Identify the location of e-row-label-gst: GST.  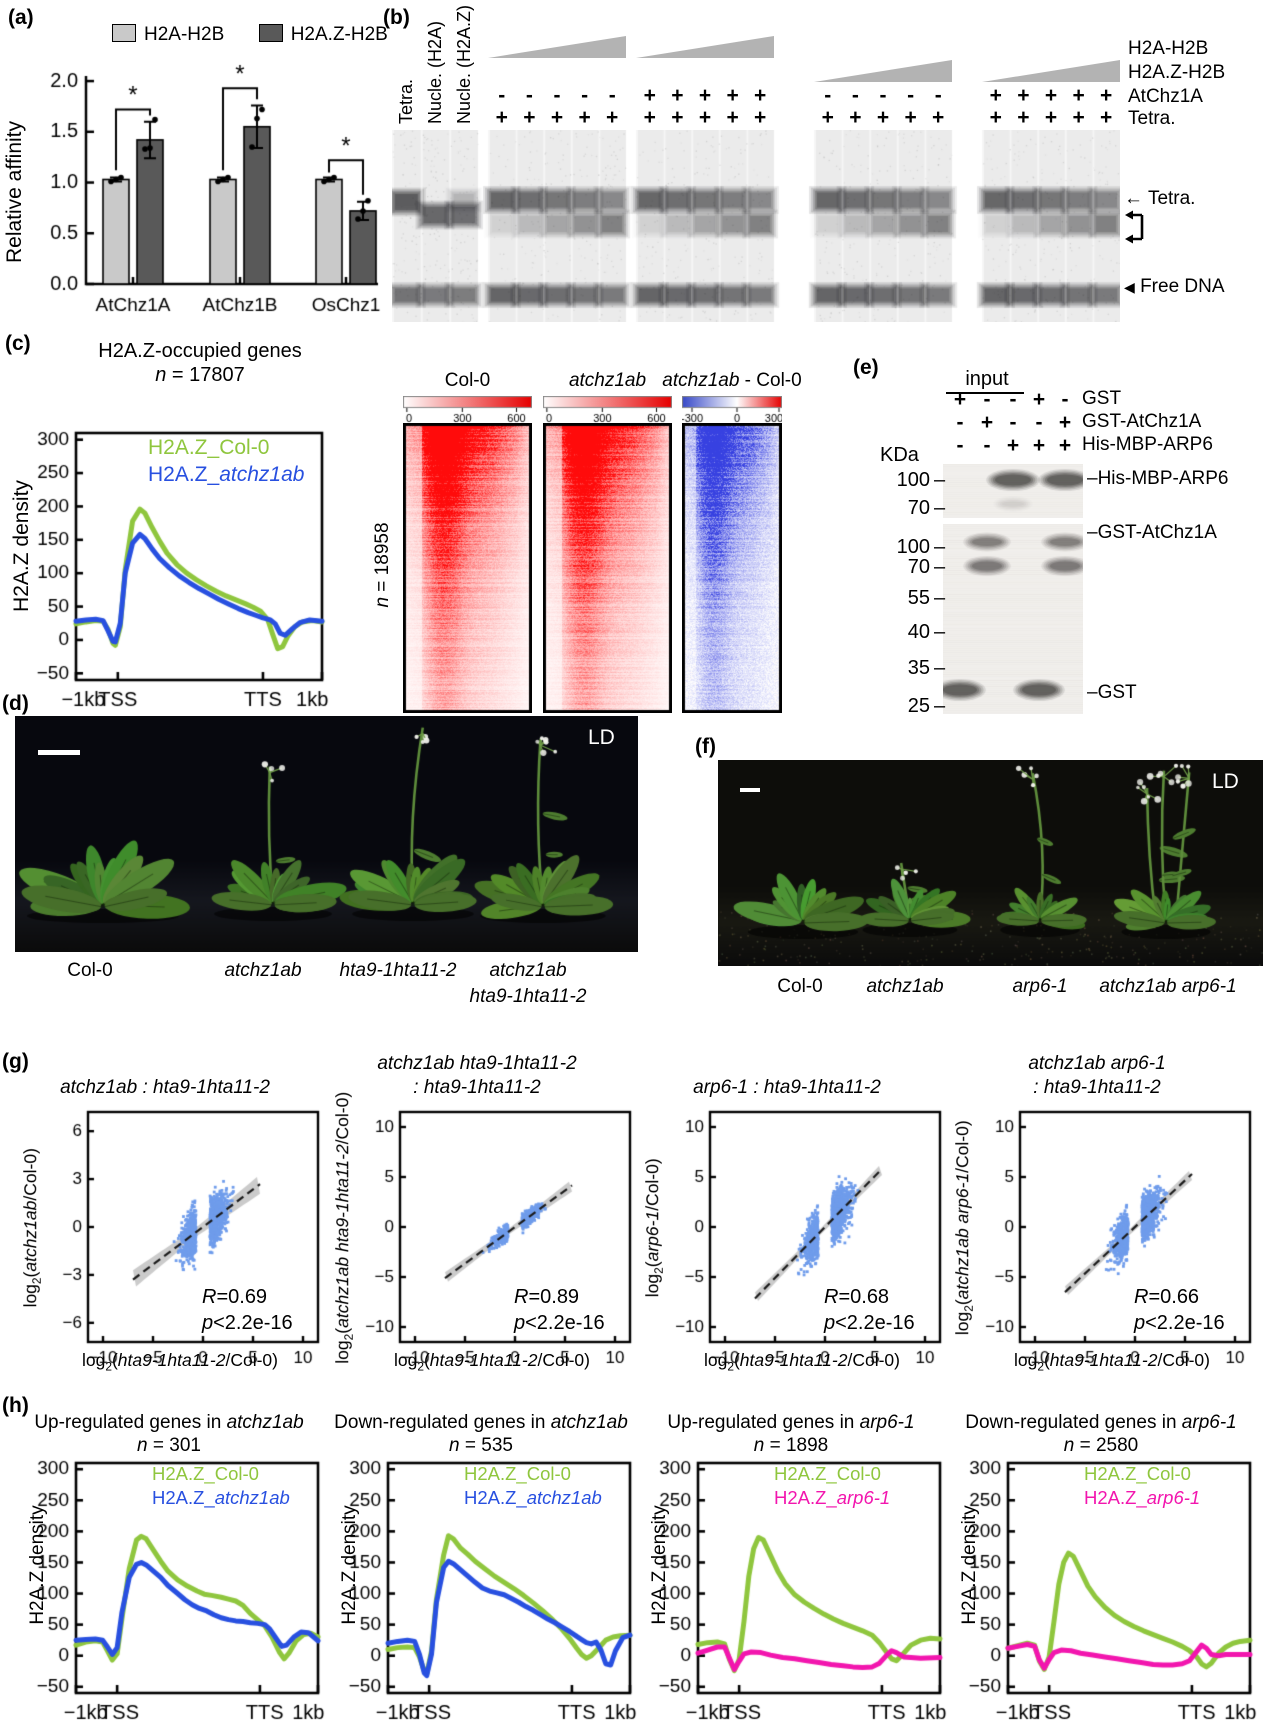
(1102, 398).